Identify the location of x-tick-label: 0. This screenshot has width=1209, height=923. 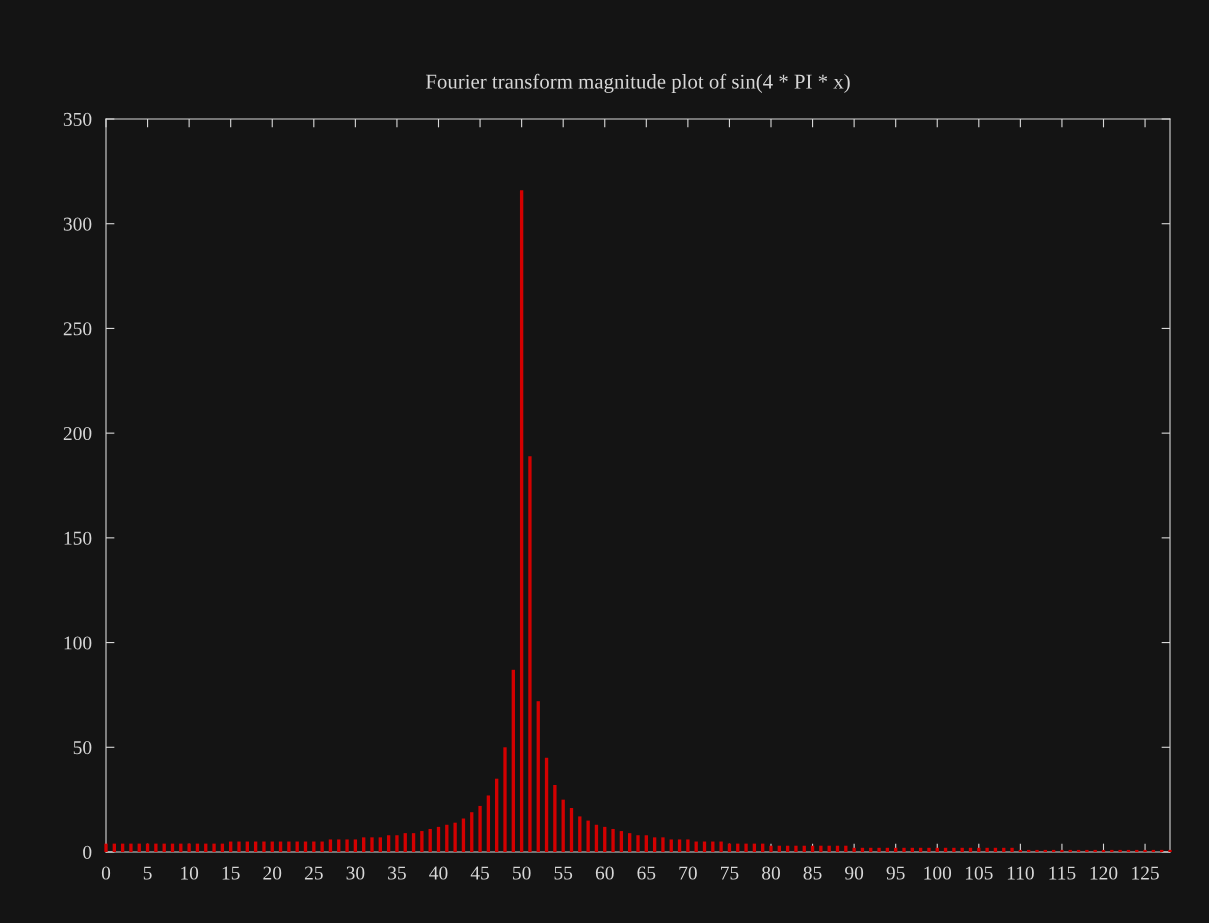
(106, 873).